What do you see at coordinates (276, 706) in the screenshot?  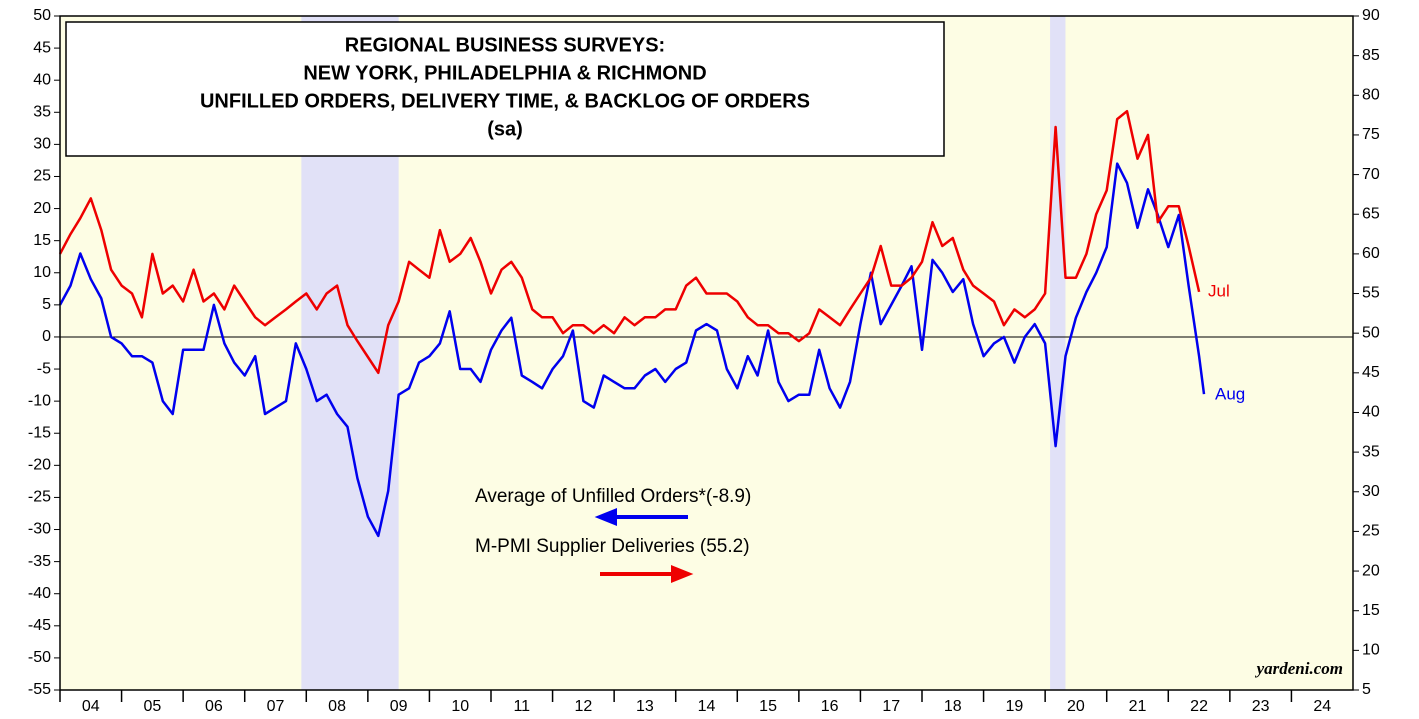 I see `x-tick-label: 07` at bounding box center [276, 706].